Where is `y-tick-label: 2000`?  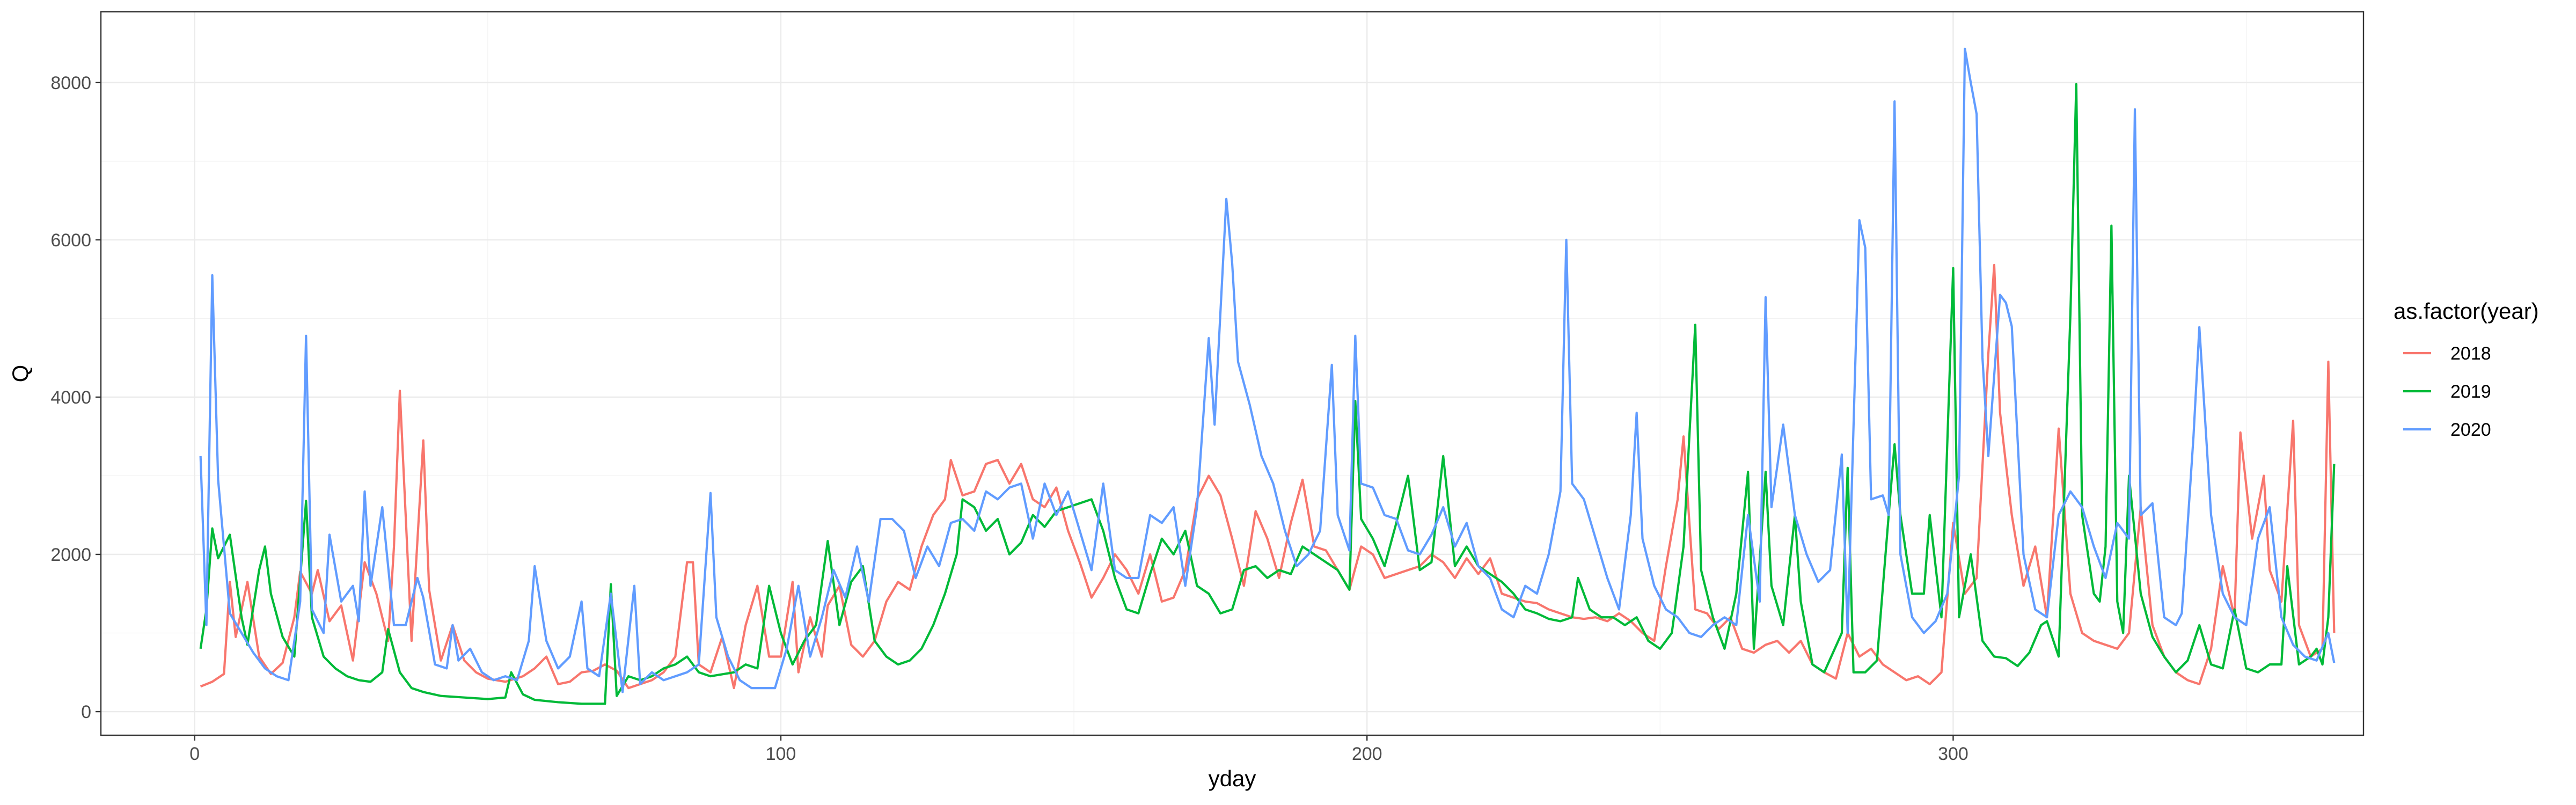
y-tick-label: 2000 is located at coordinates (70, 555).